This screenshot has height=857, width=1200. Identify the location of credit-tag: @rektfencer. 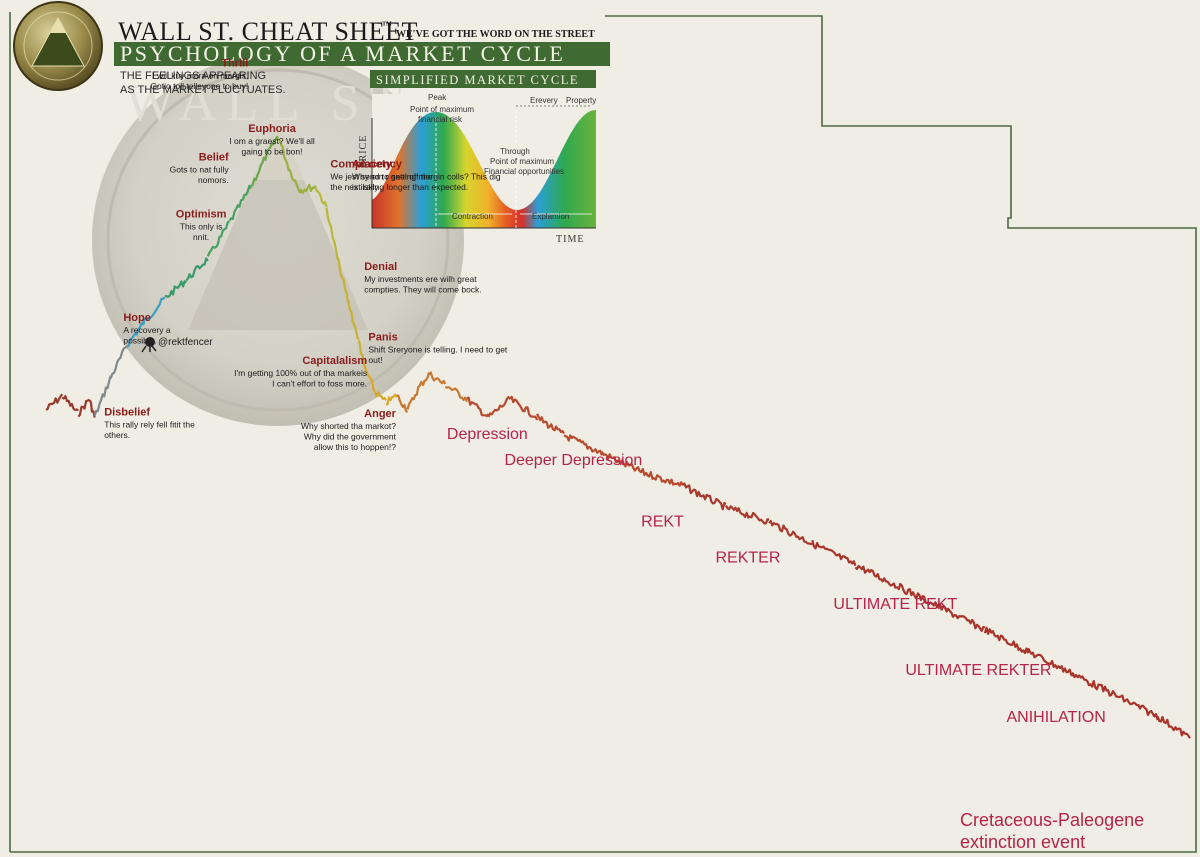
(177, 345).